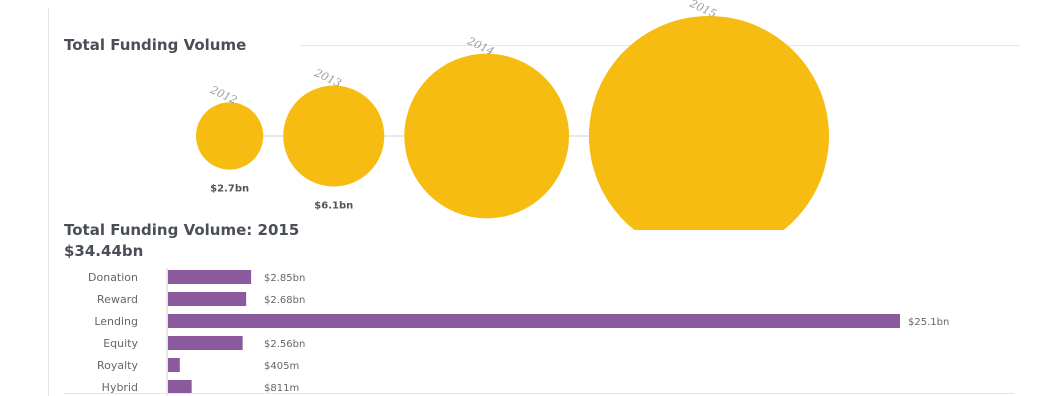 The width and height of the screenshot is (1040, 396). Describe the element at coordinates (120, 387) in the screenshot. I see `bar-category-label: Hybrid` at that location.